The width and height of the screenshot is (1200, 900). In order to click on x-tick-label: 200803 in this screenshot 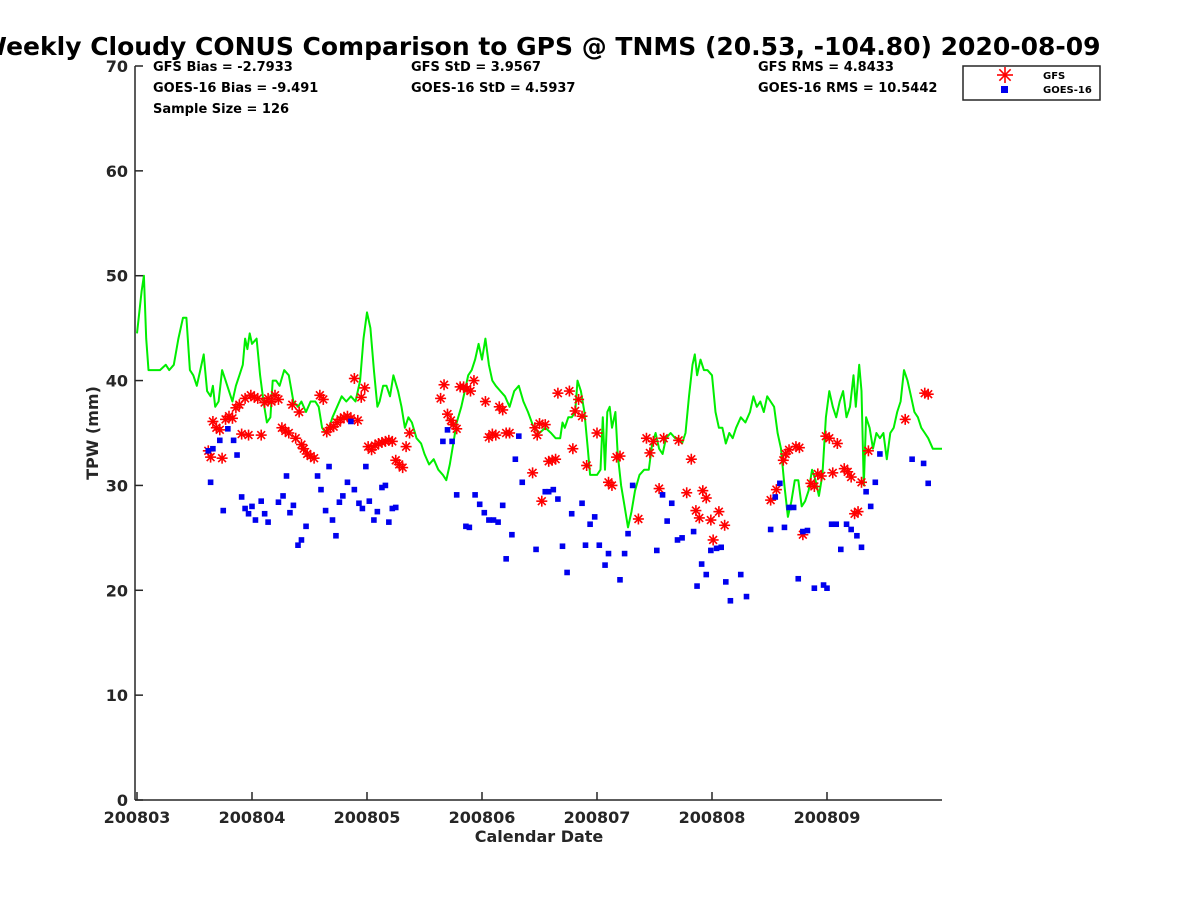, I will do `click(137, 817)`.